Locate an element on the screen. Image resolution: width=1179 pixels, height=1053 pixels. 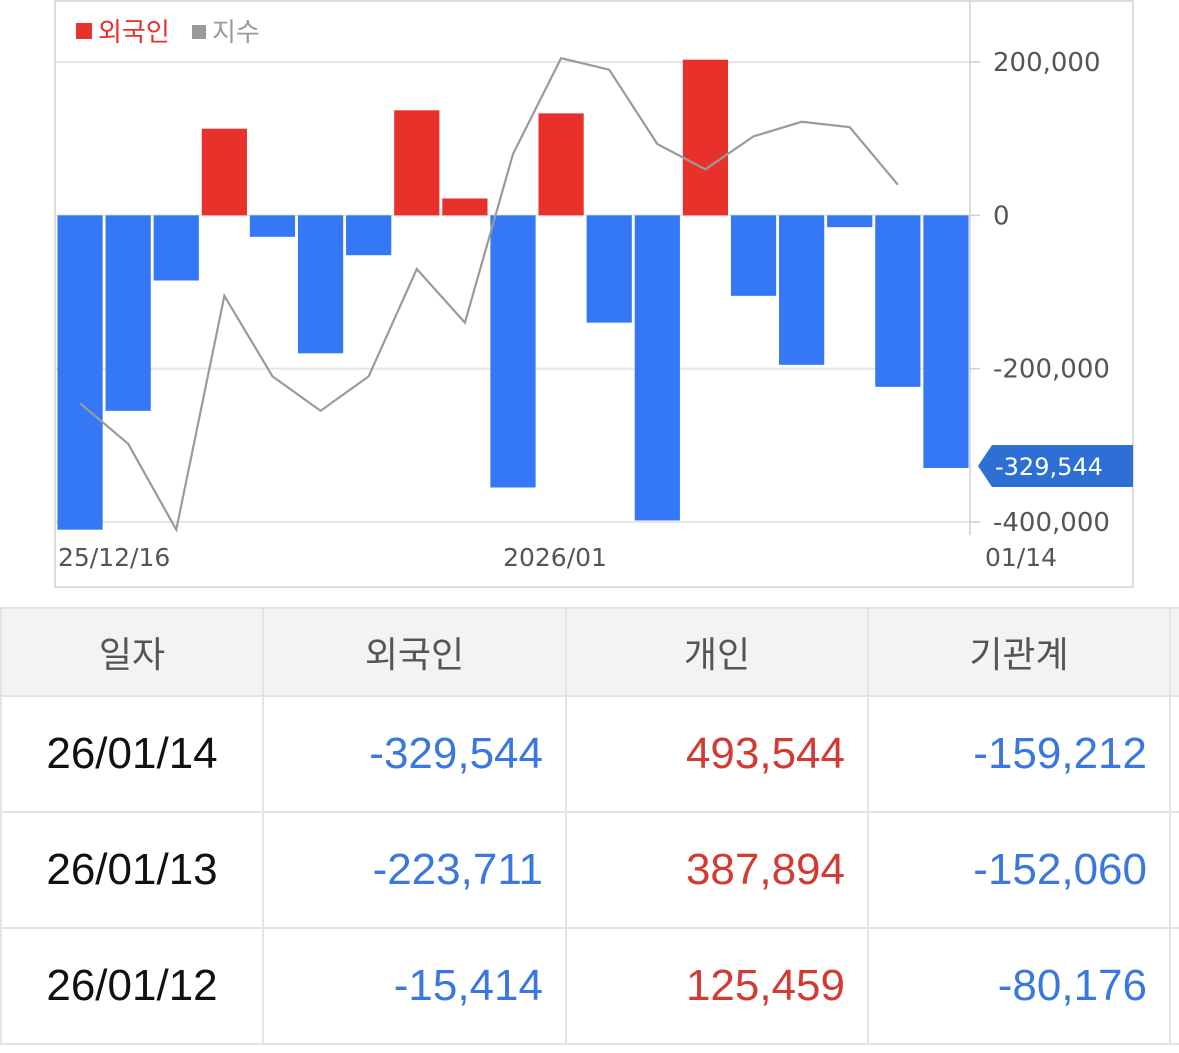
x-axis-labels: 25/12/16 2026/01 01/14 is located at coordinates (557, 557).